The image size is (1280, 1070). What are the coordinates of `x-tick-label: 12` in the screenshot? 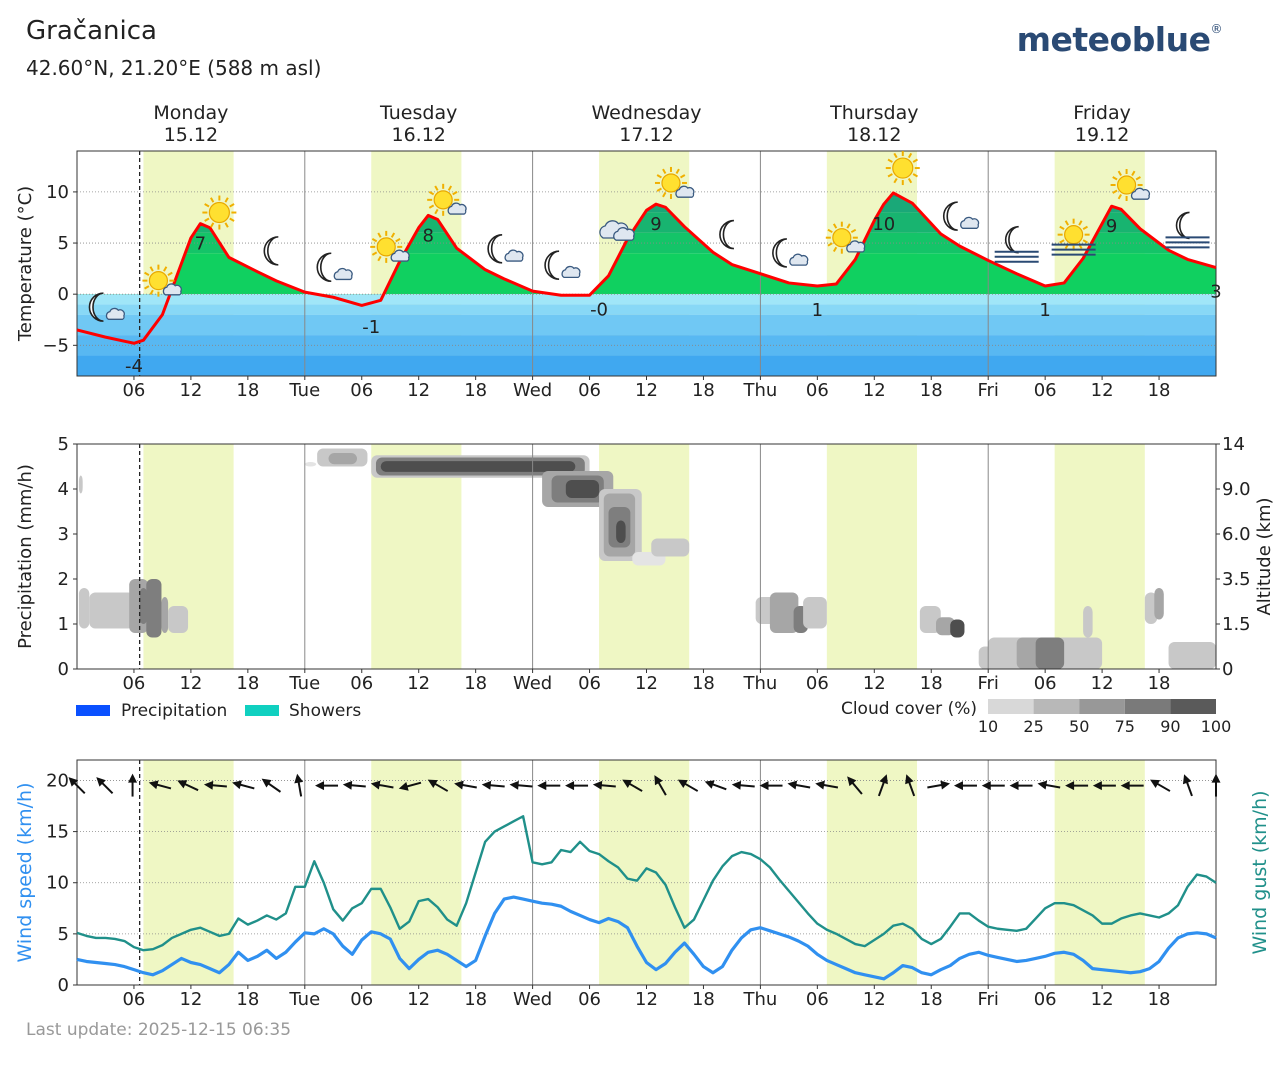 It's located at (418, 683).